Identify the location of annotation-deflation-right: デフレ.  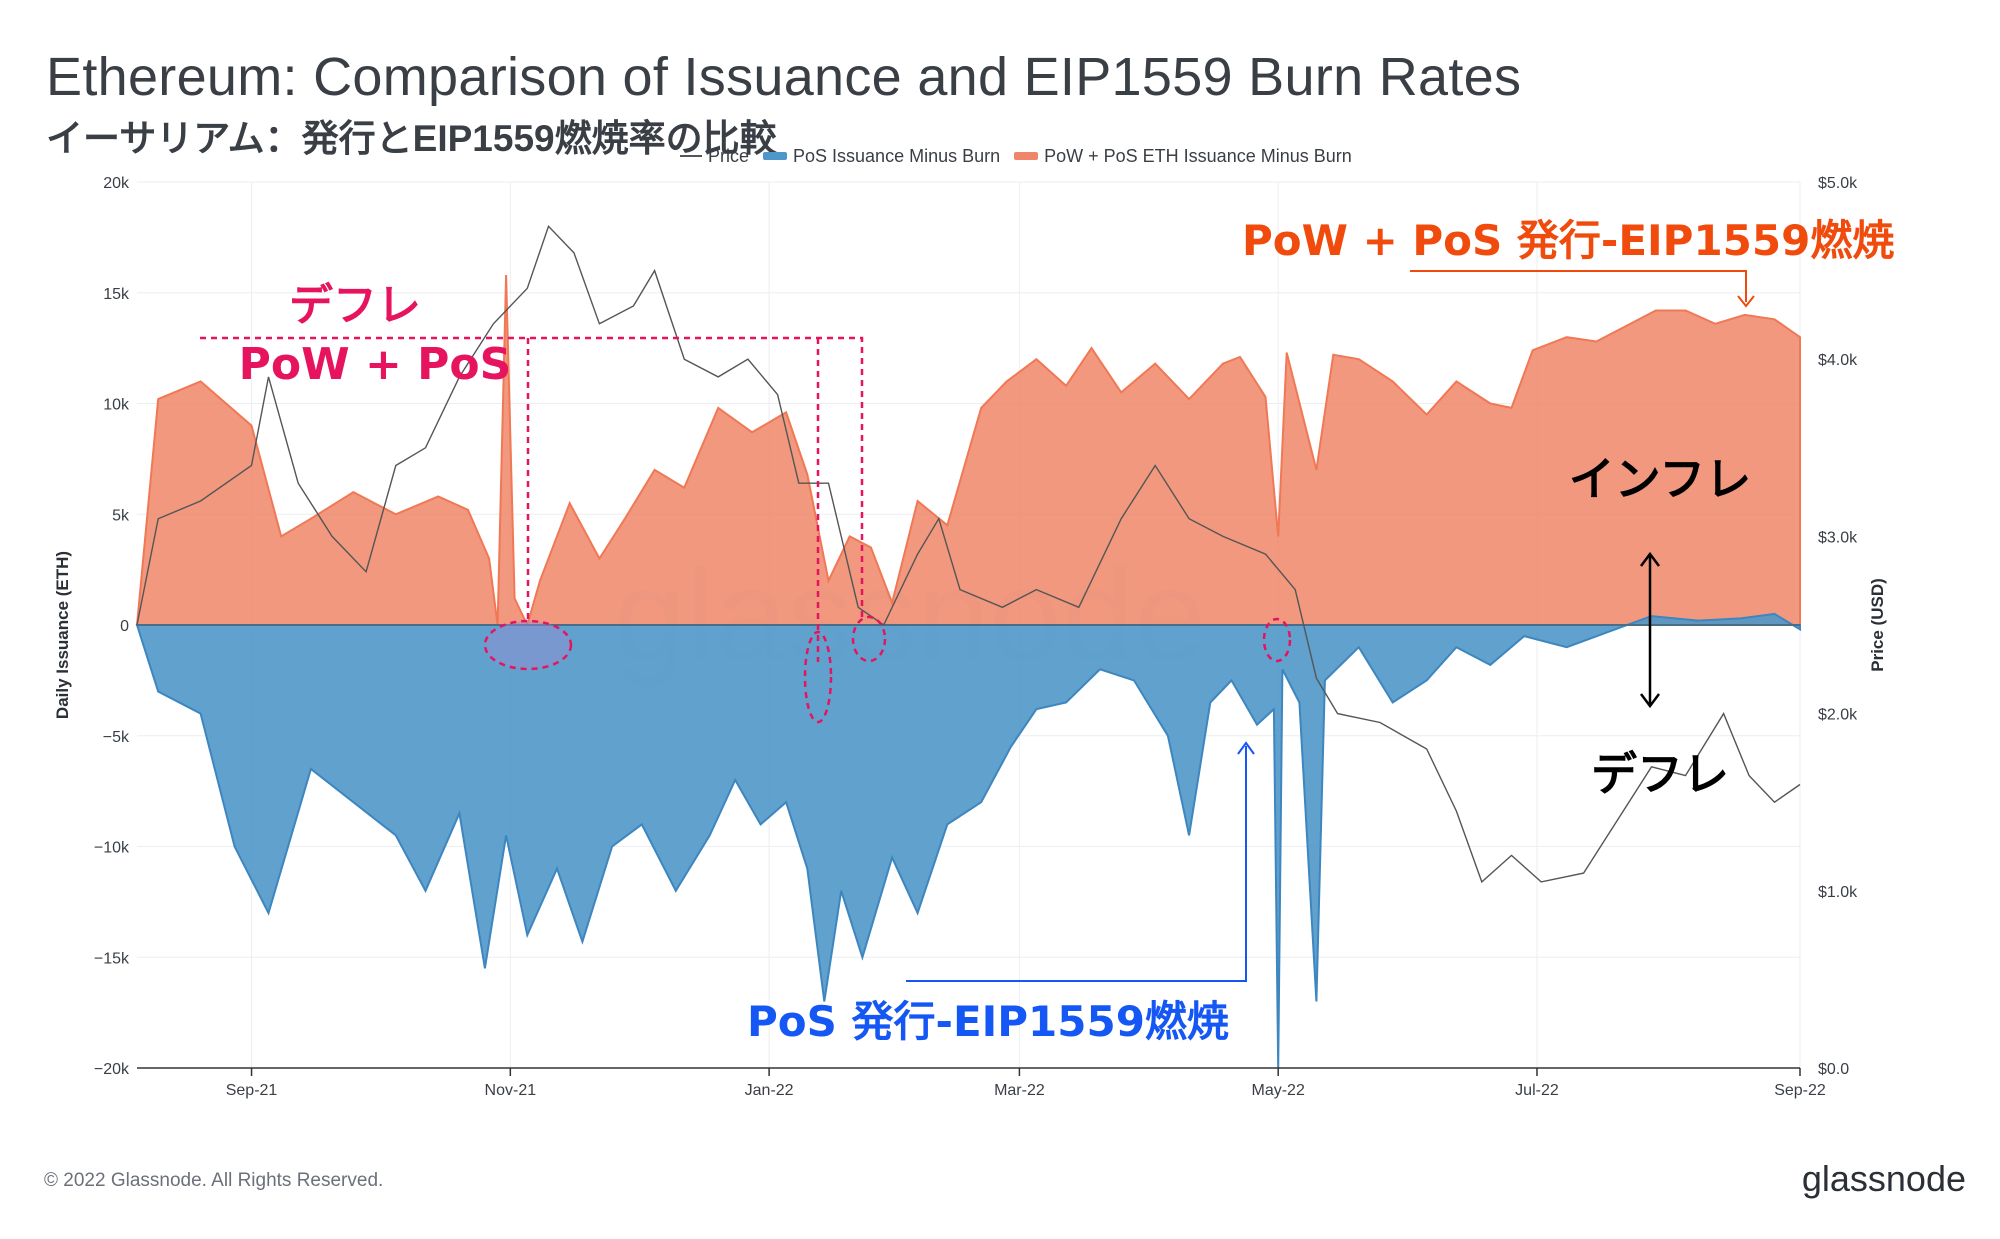
(1660, 774).